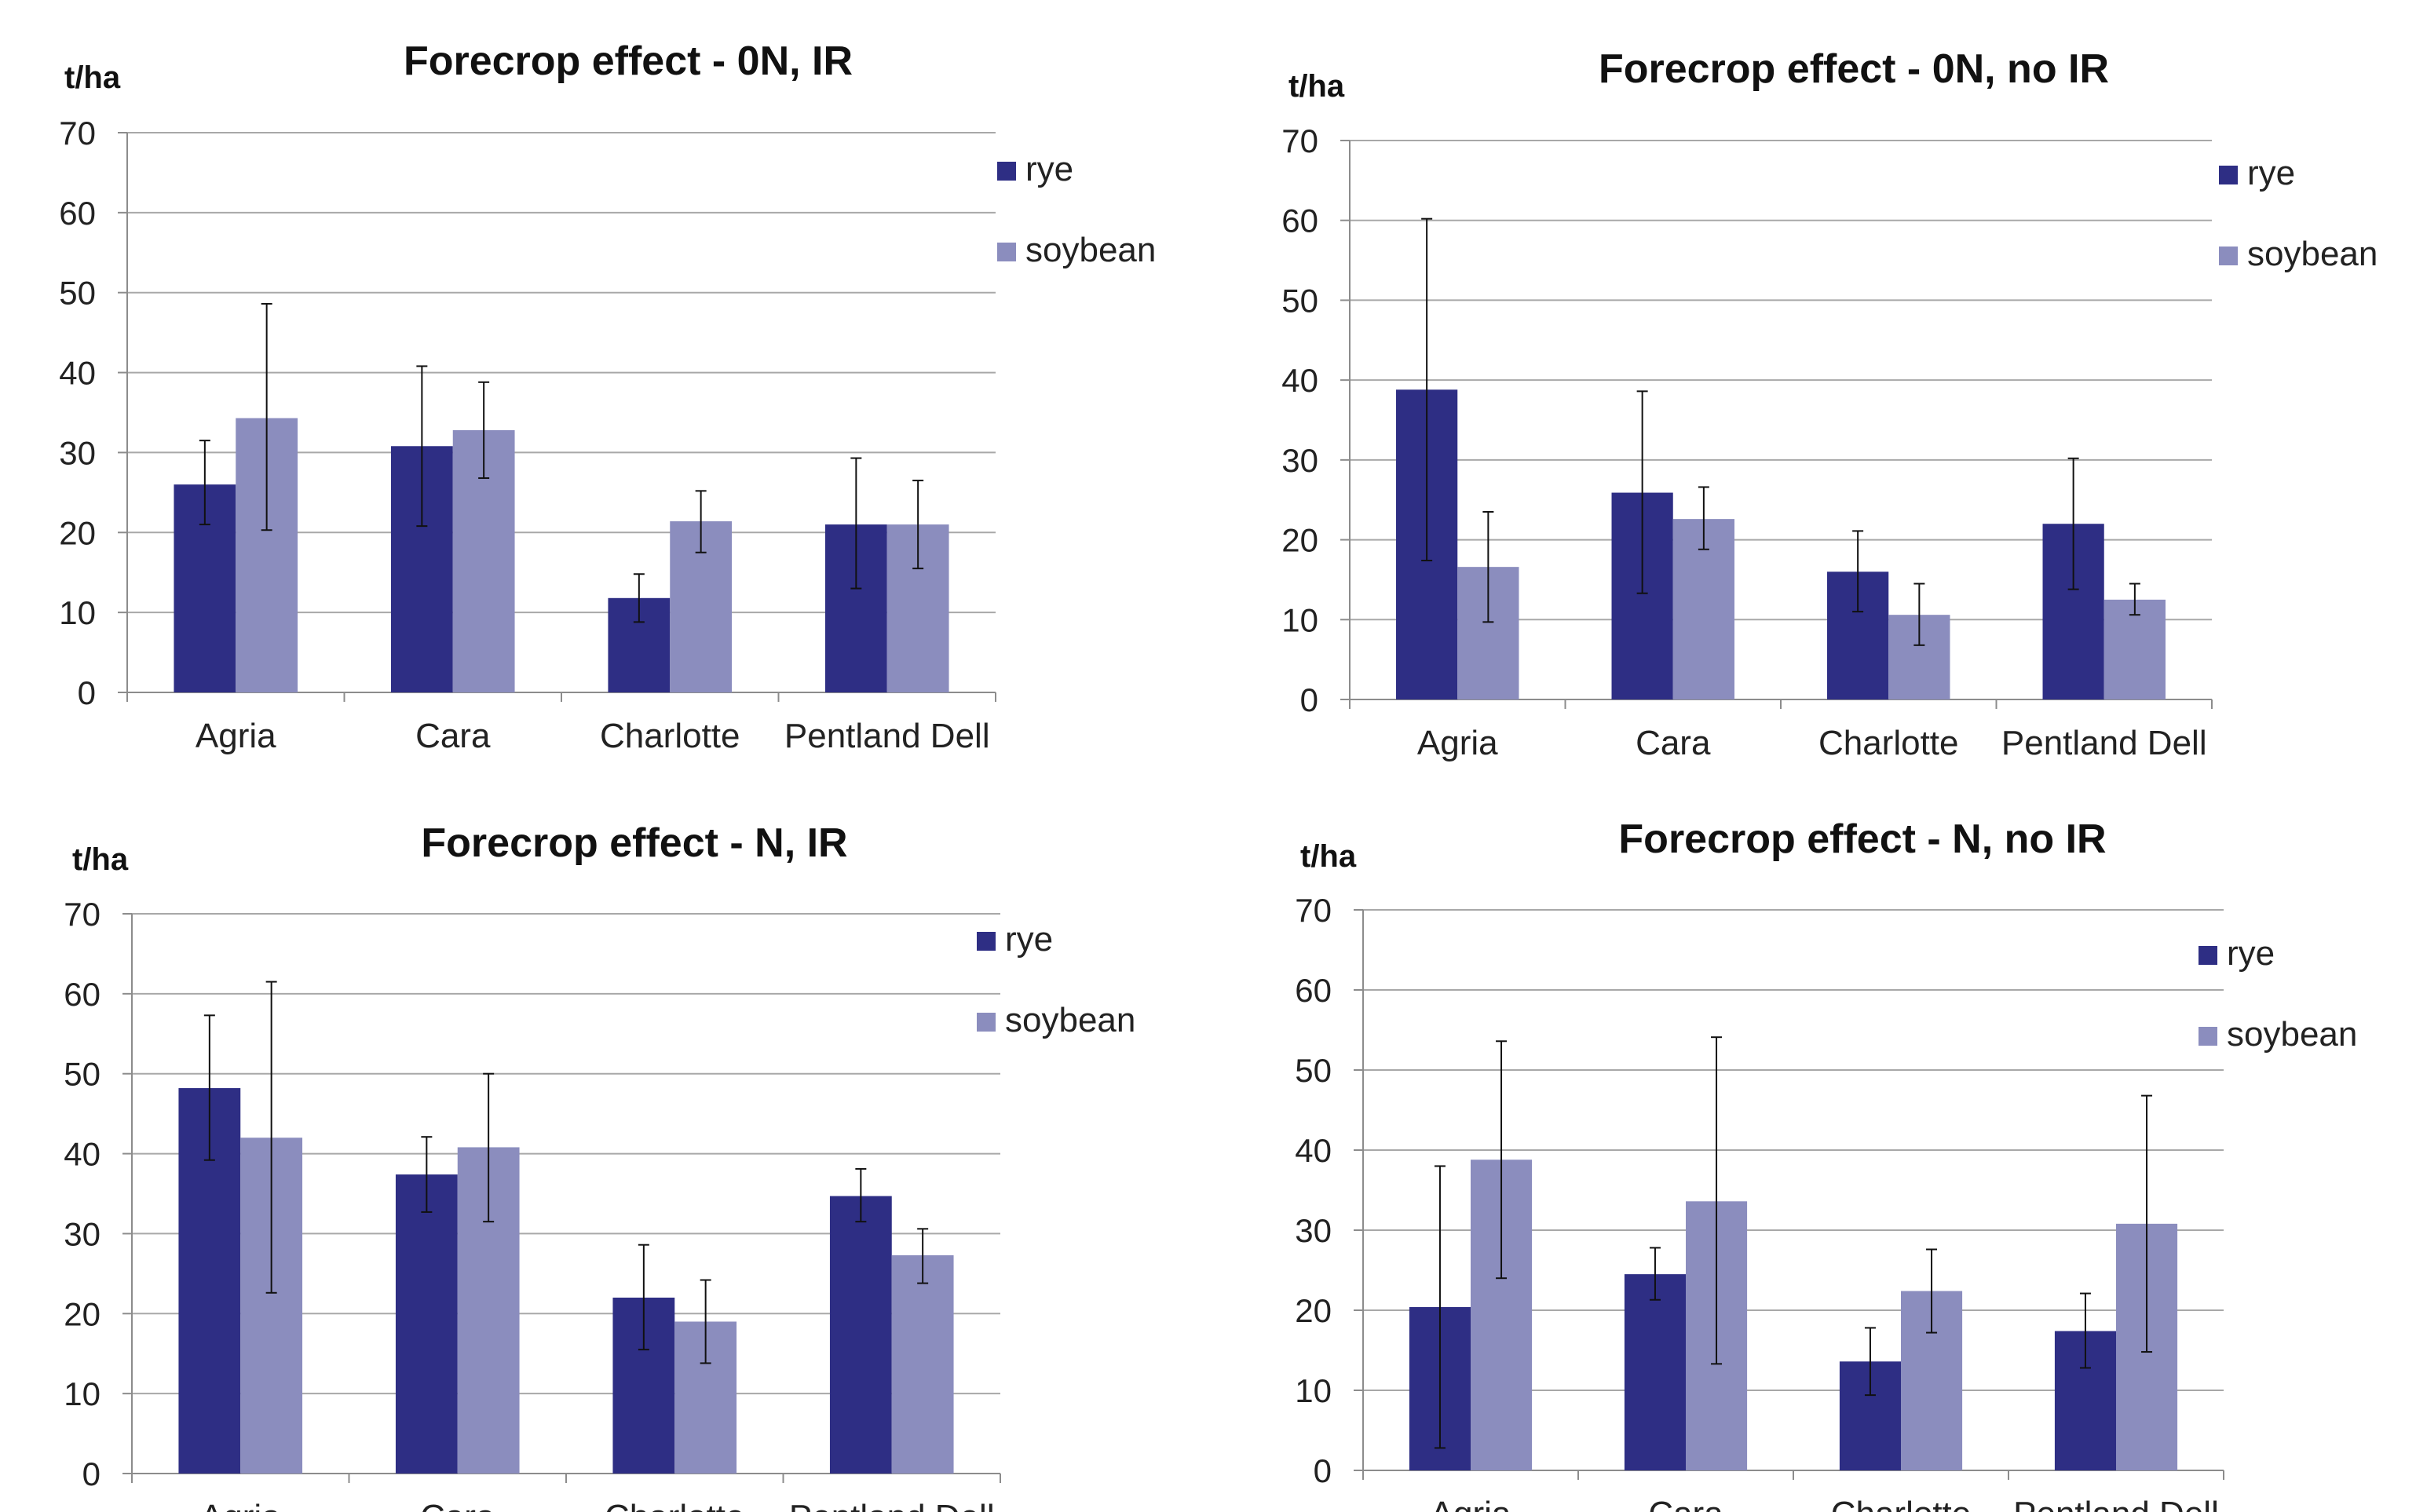  I want to click on chart-title: Forecrop effect - 0N, no IR, so click(1854, 69).